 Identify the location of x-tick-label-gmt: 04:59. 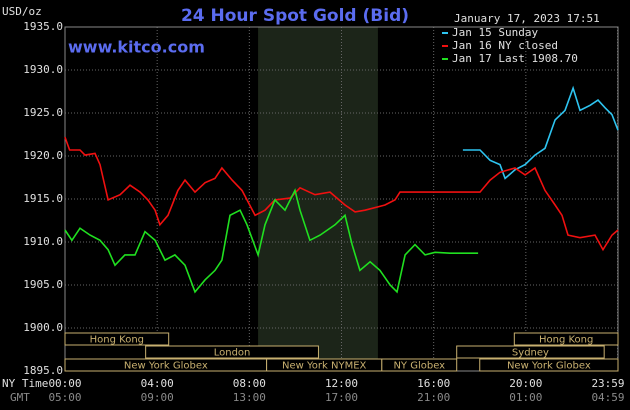
(607, 397).